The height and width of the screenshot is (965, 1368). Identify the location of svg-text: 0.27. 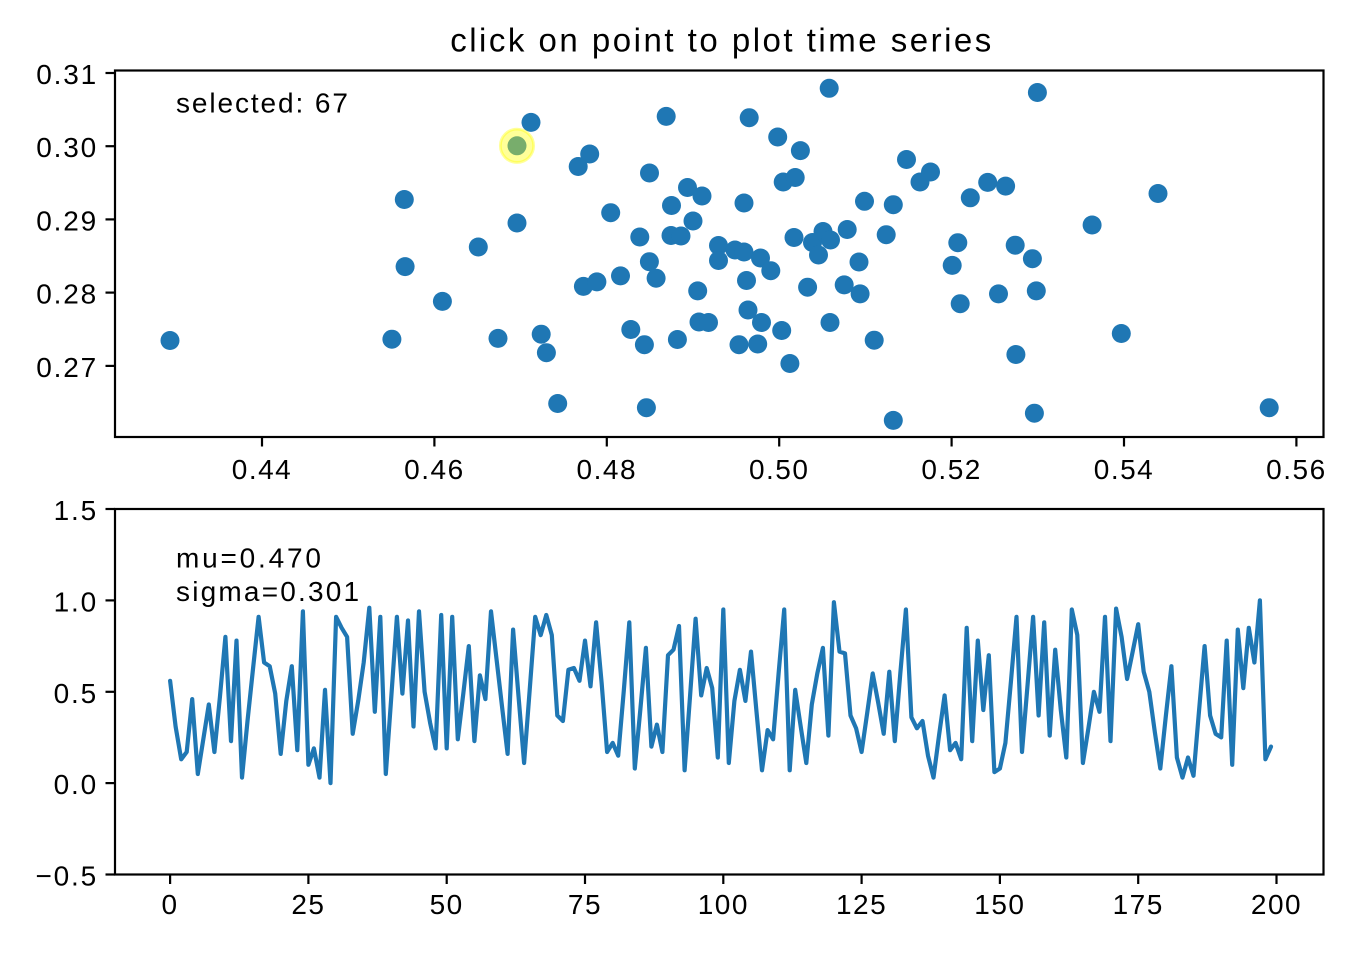
(67, 367).